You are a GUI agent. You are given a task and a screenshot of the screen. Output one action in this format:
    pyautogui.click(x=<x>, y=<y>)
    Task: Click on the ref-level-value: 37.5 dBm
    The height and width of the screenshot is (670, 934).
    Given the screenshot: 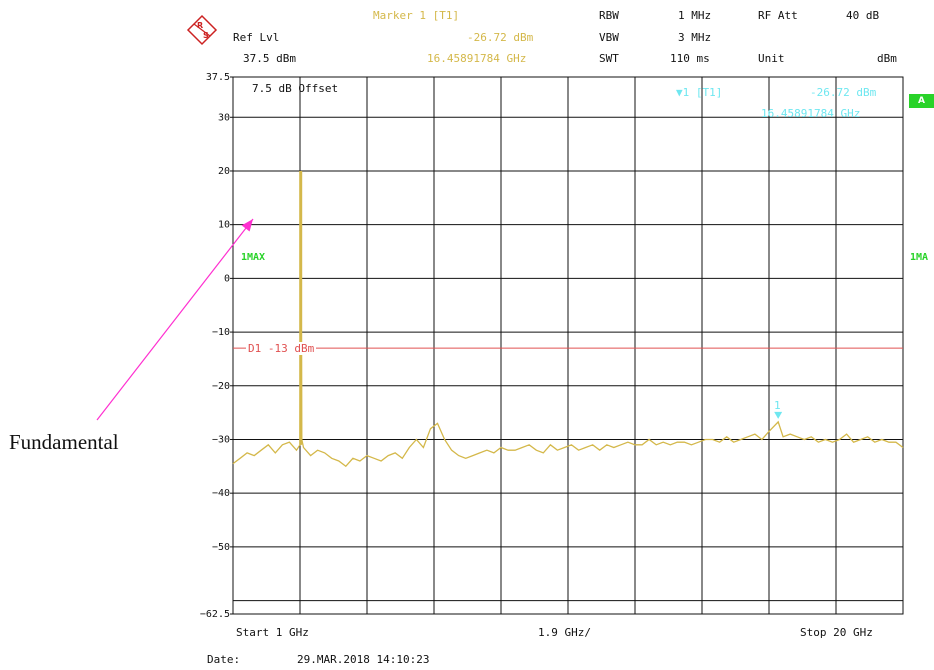 What is the action you would take?
    pyautogui.click(x=269, y=58)
    